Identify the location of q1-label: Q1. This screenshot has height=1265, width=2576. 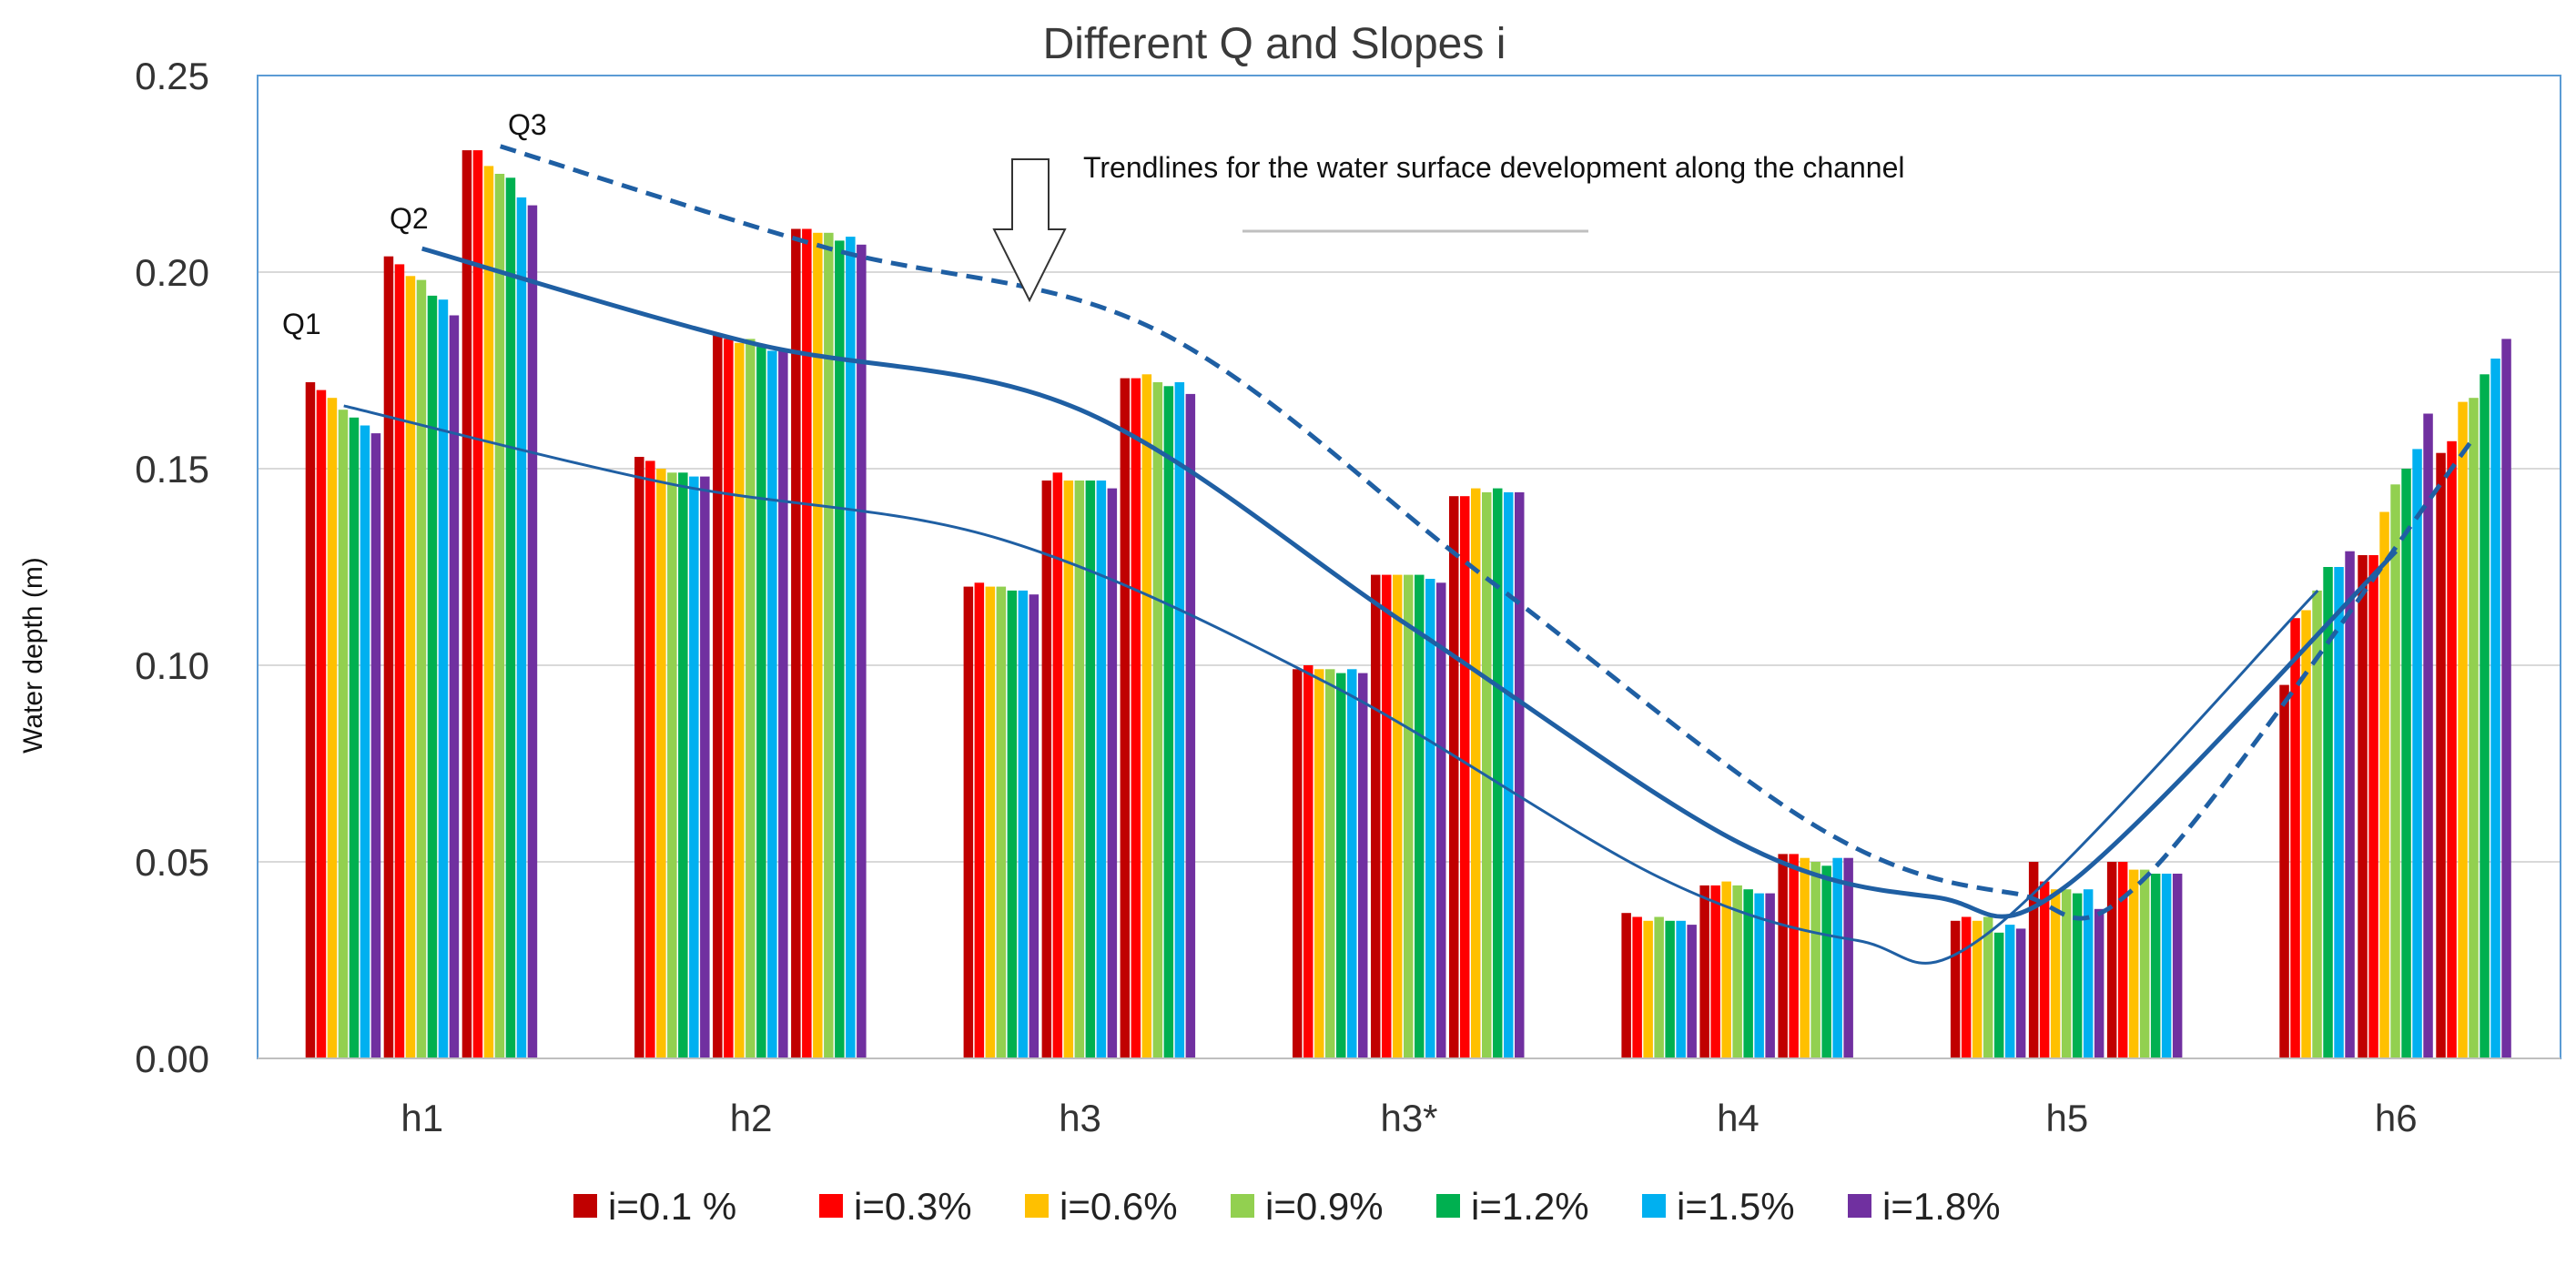
(301, 324).